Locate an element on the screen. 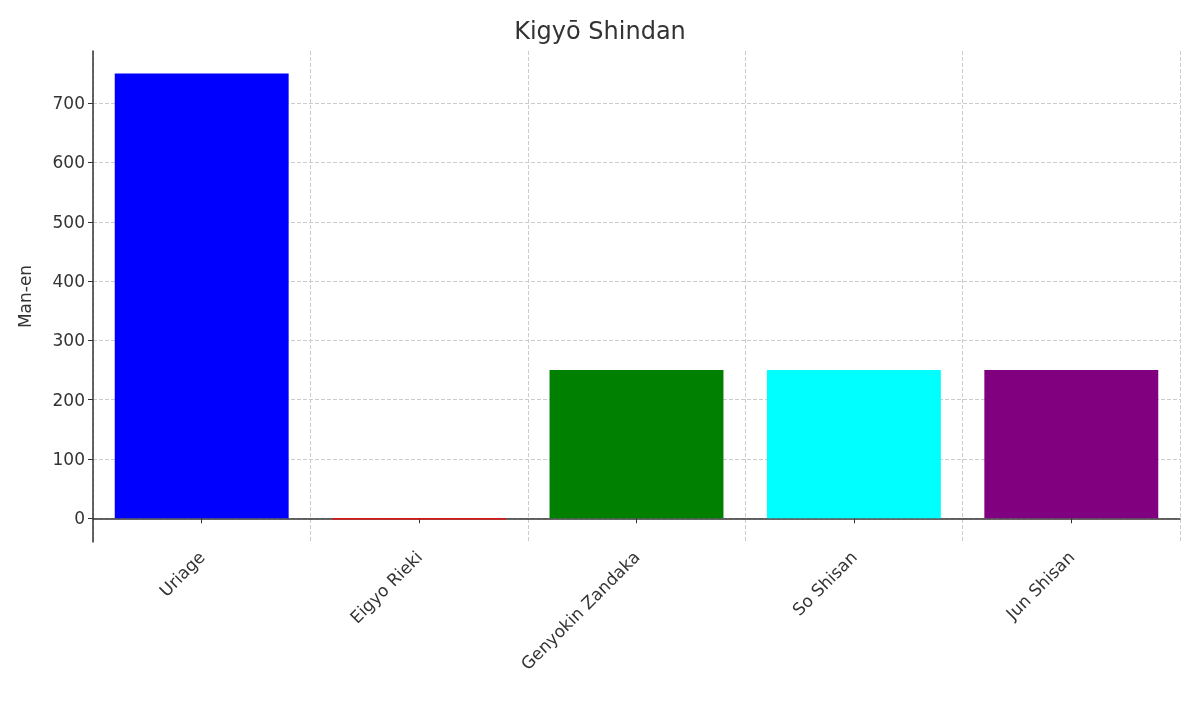 Image resolution: width=1200 pixels, height=716 pixels. chart-title: Kigyō Shindan is located at coordinates (600, 31).